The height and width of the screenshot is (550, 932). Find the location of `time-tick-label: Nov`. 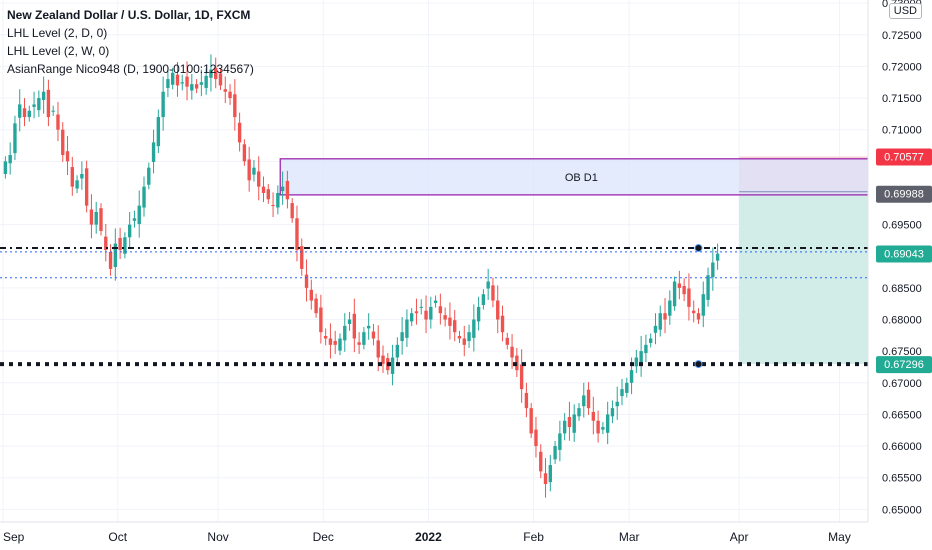

time-tick-label: Nov is located at coordinates (217, 537).